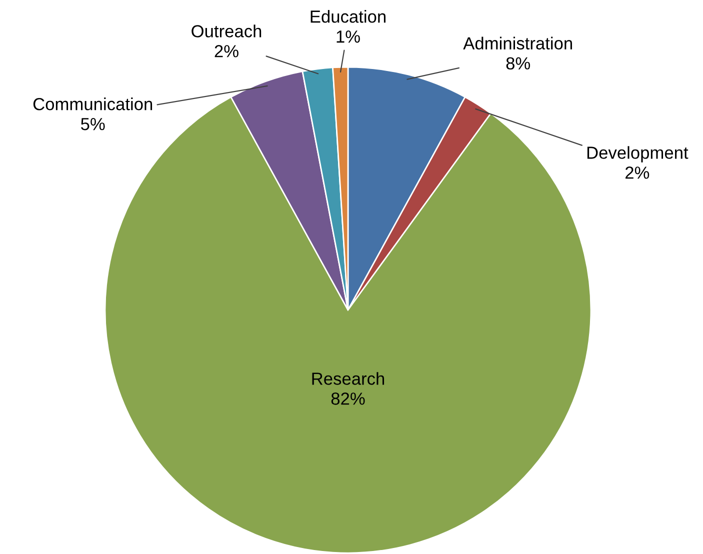  I want to click on slice-label: Administration, so click(517, 43).